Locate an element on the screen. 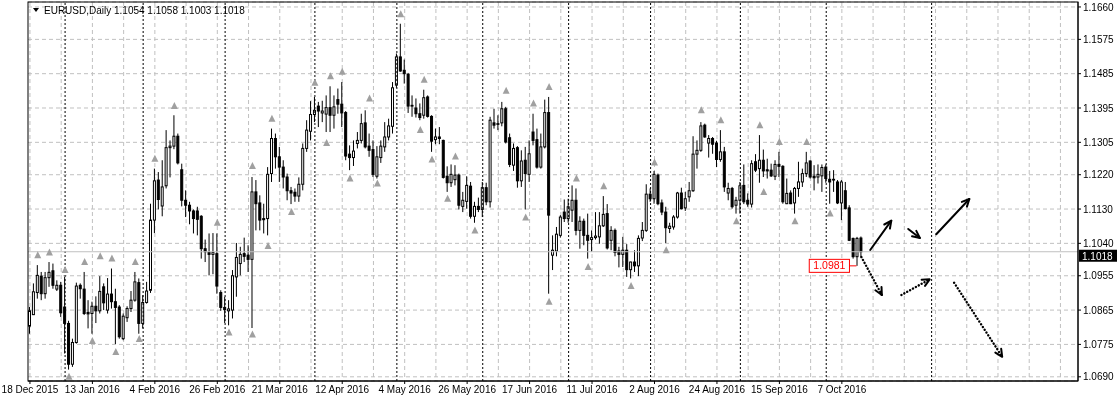 Image resolution: width=1117 pixels, height=402 pixels. y-tick-label: 1.0955 is located at coordinates (1099, 276).